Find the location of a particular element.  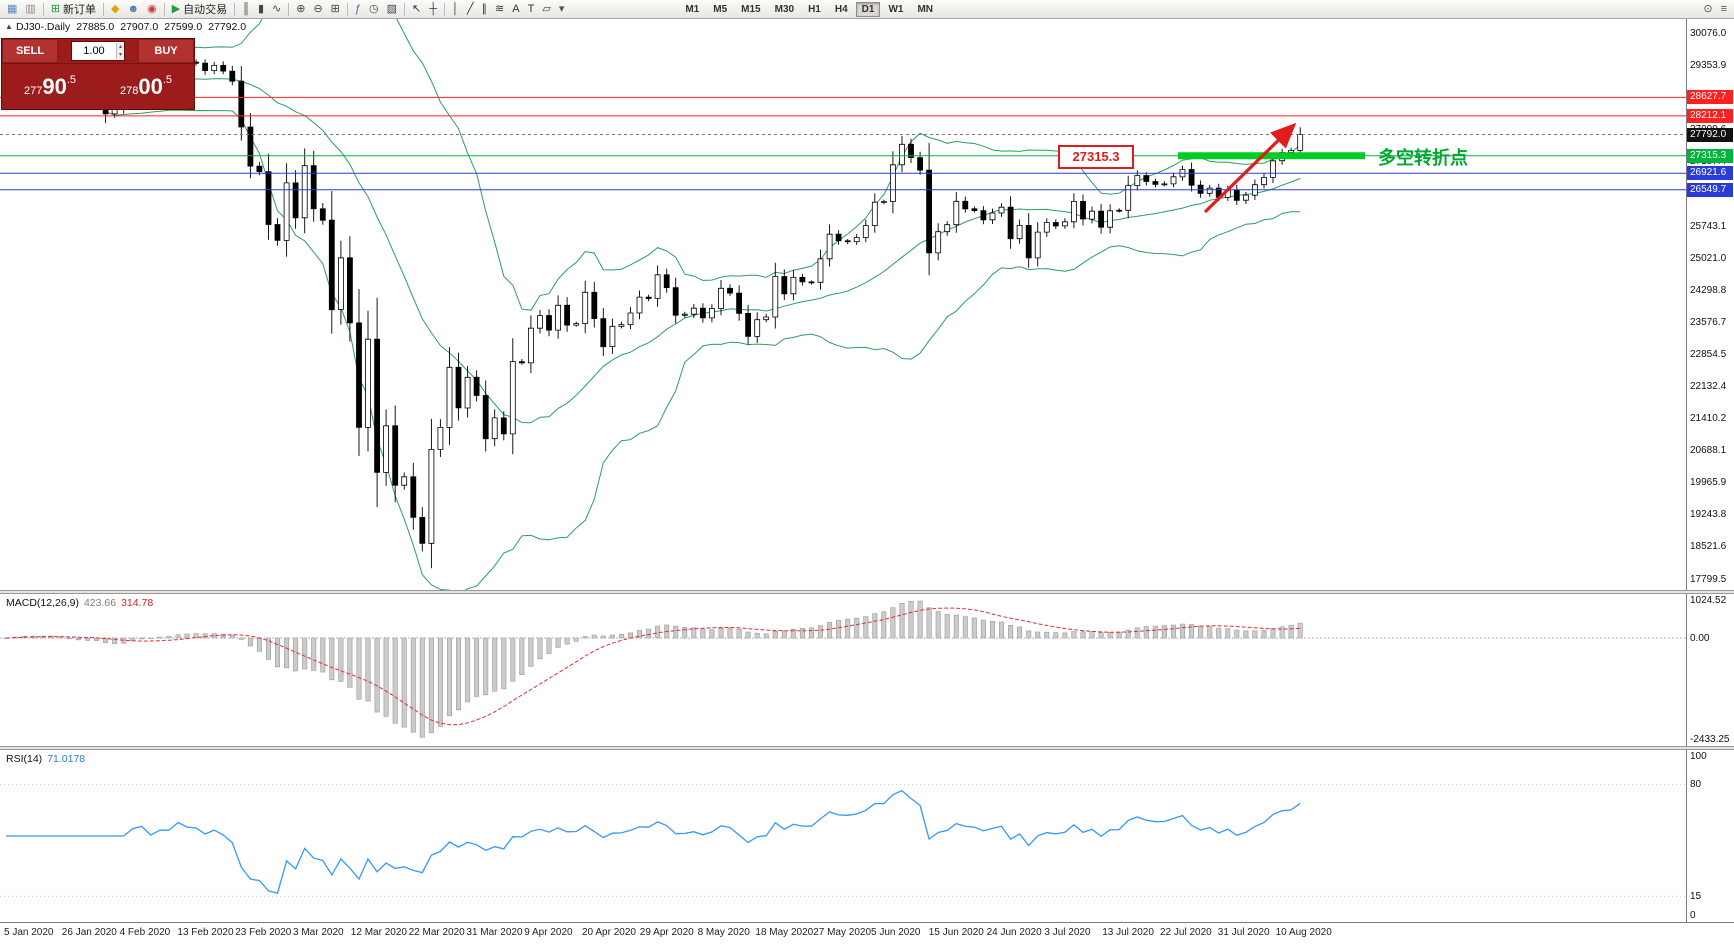

trend-arrow is located at coordinates (1250, 168).